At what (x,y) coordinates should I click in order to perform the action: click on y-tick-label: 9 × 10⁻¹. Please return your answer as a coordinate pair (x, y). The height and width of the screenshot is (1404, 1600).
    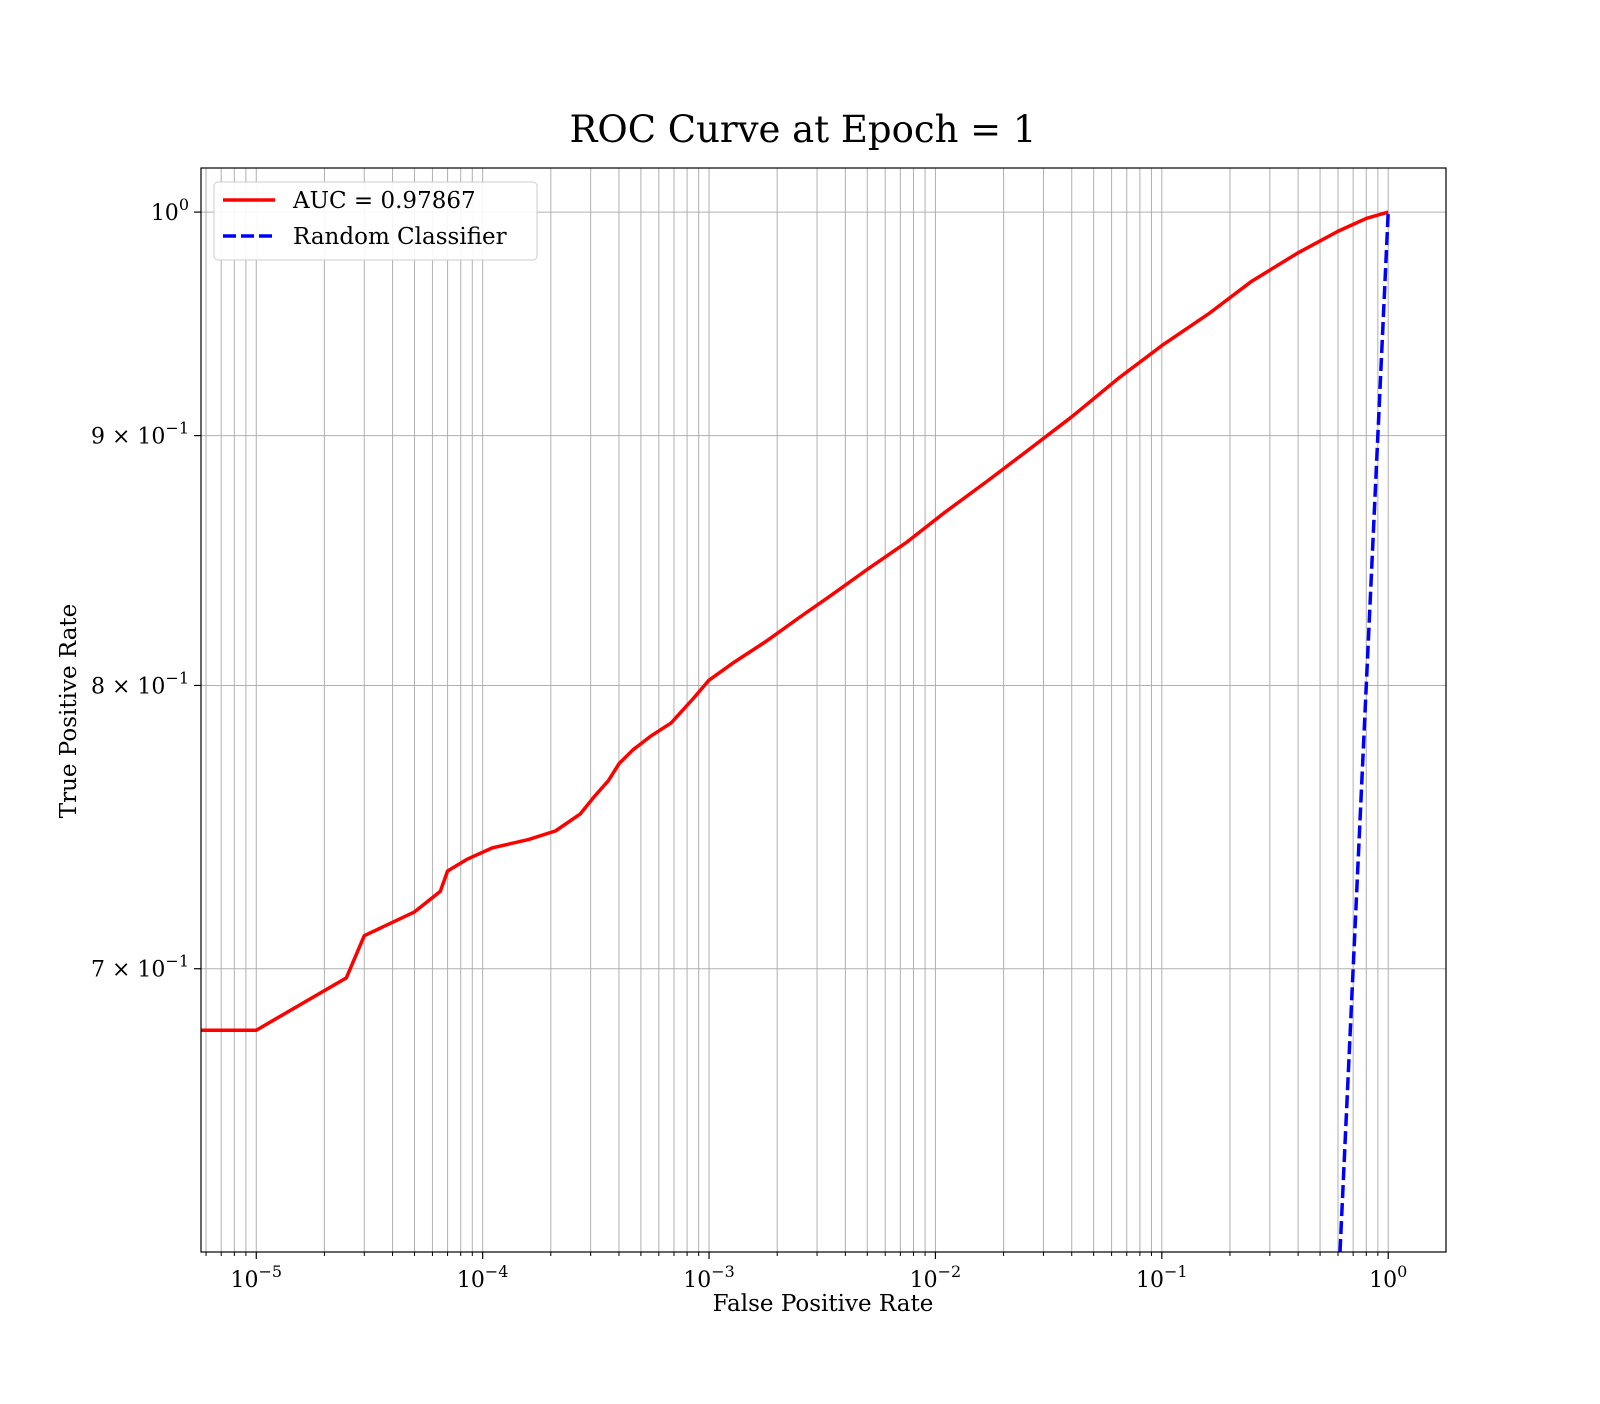
    Looking at the image, I should click on (140, 434).